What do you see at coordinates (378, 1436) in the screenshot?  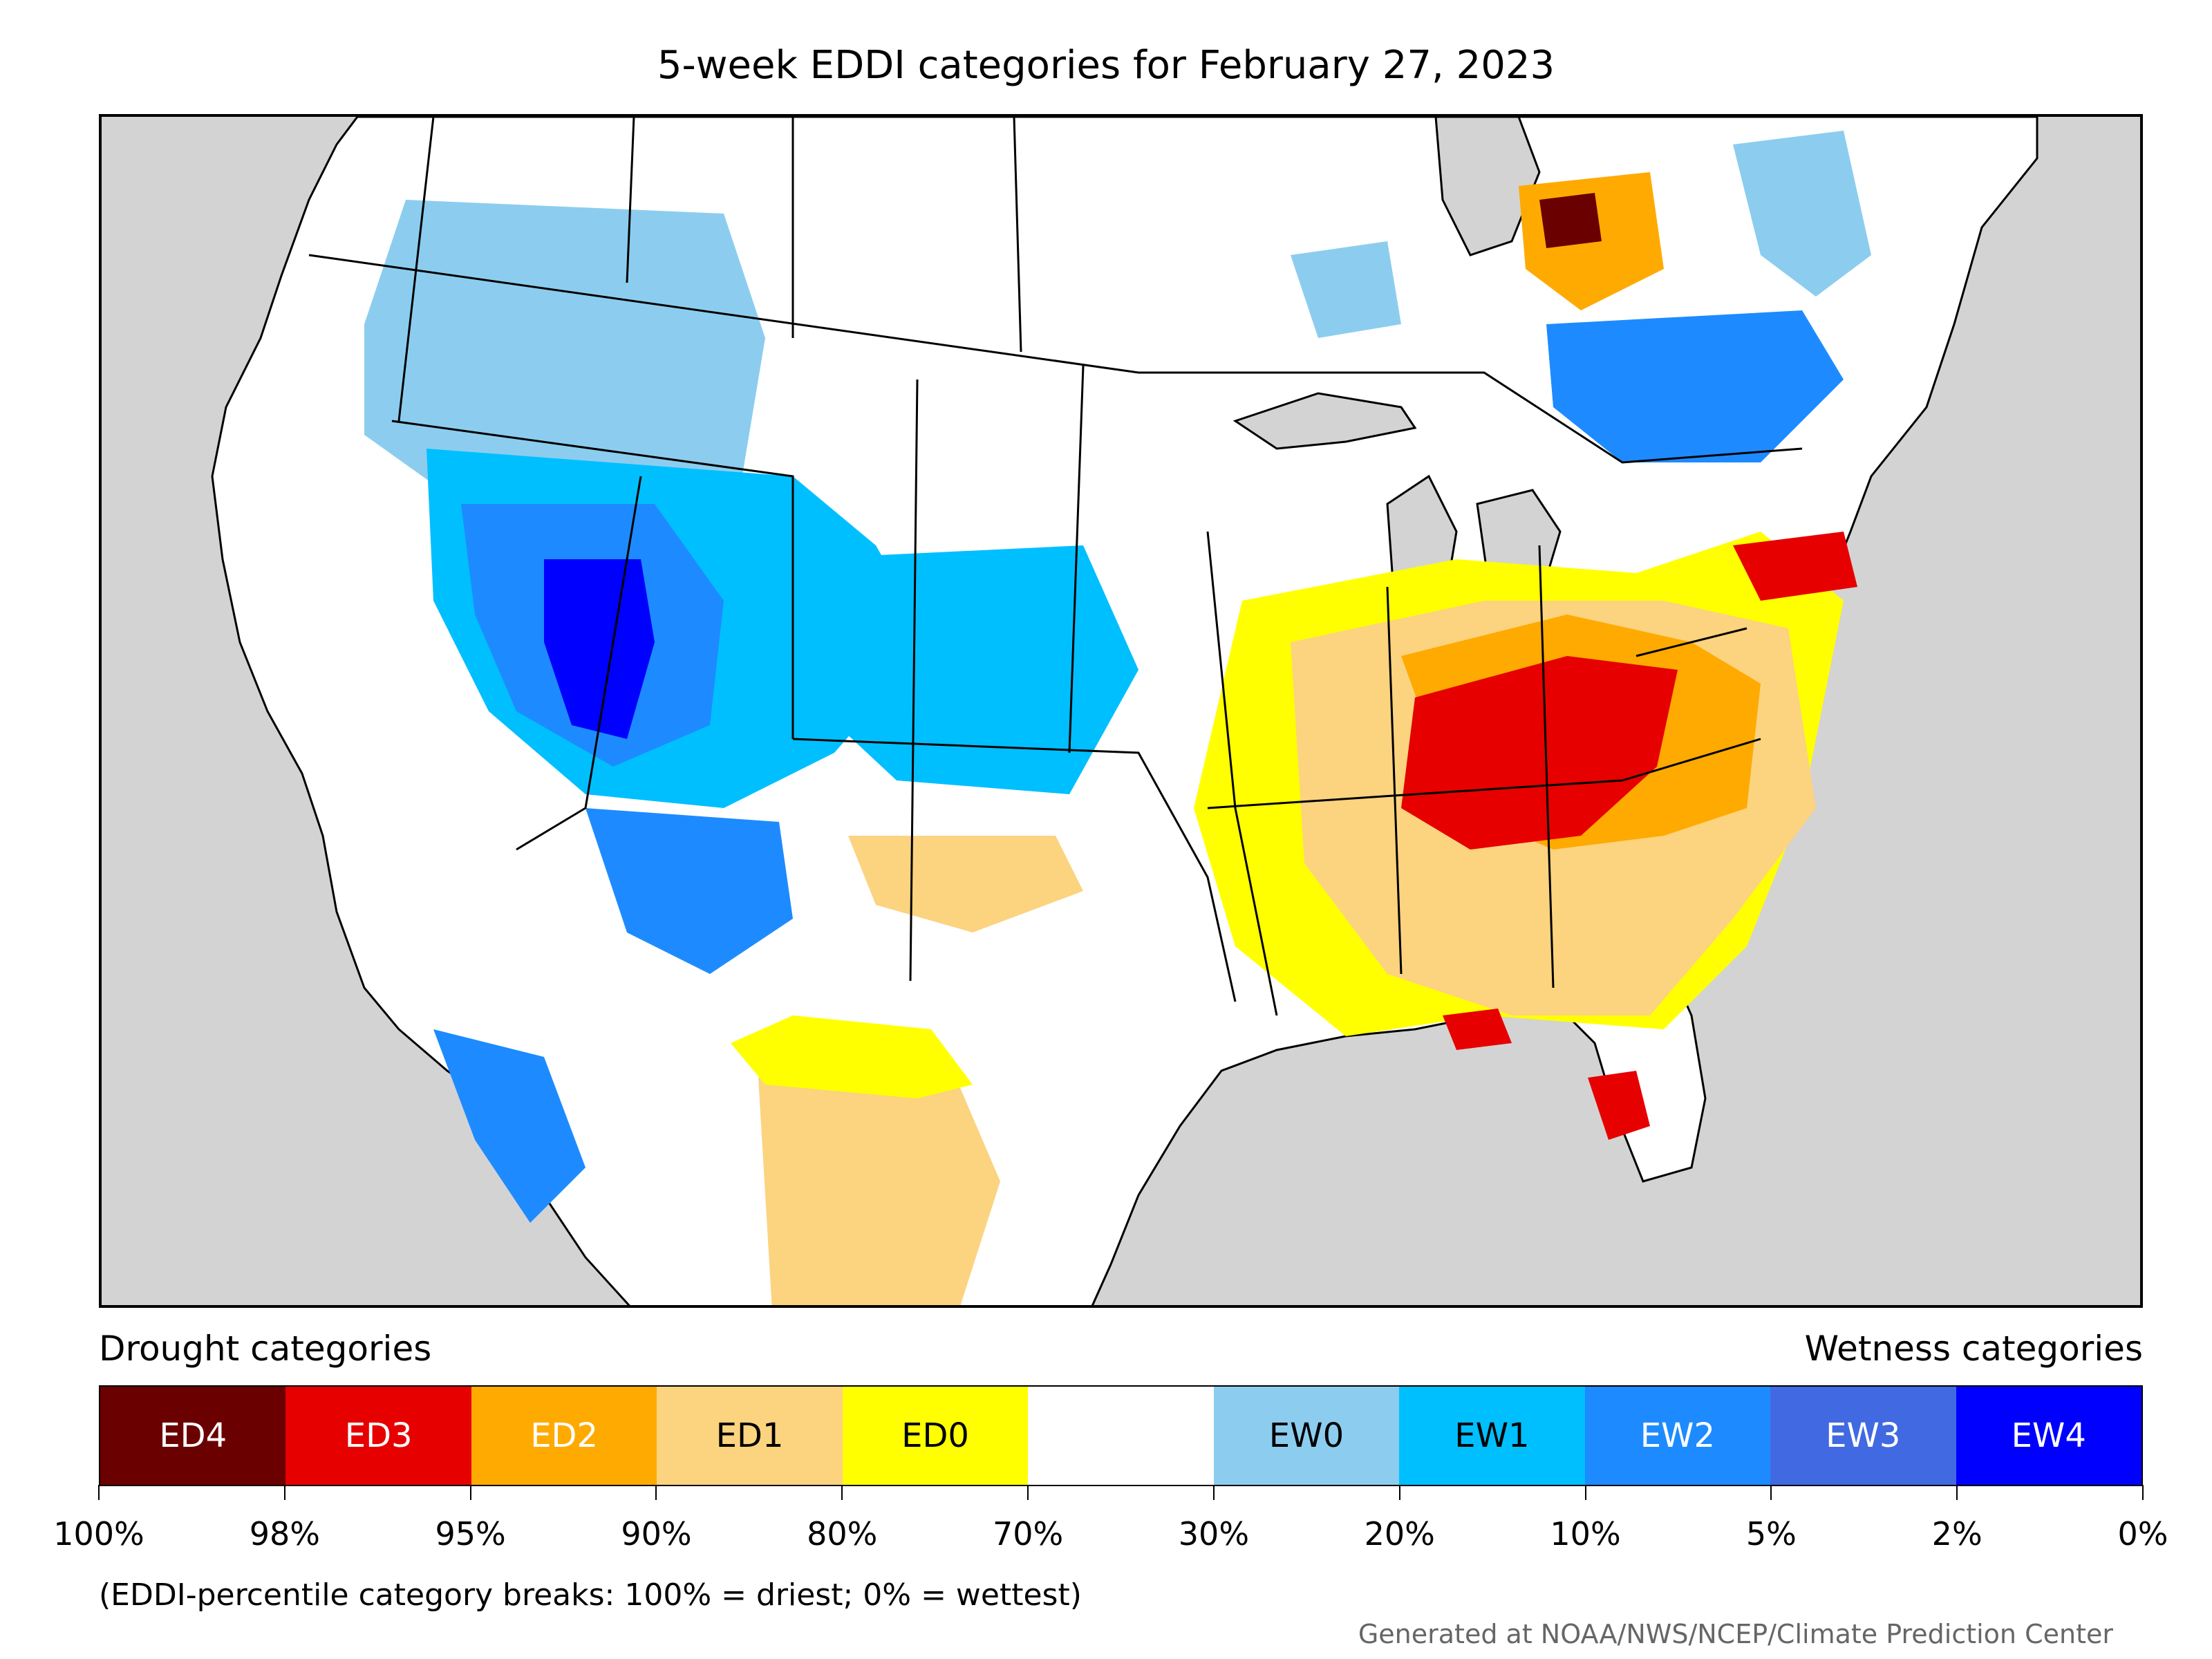 I see `colorbar-cell-ed3: ED3` at bounding box center [378, 1436].